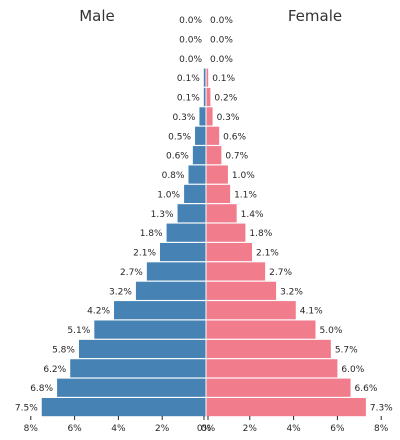 Image resolution: width=400 pixels, height=440 pixels. What do you see at coordinates (74, 429) in the screenshot?
I see `x-tick-label-male: 6%` at bounding box center [74, 429].